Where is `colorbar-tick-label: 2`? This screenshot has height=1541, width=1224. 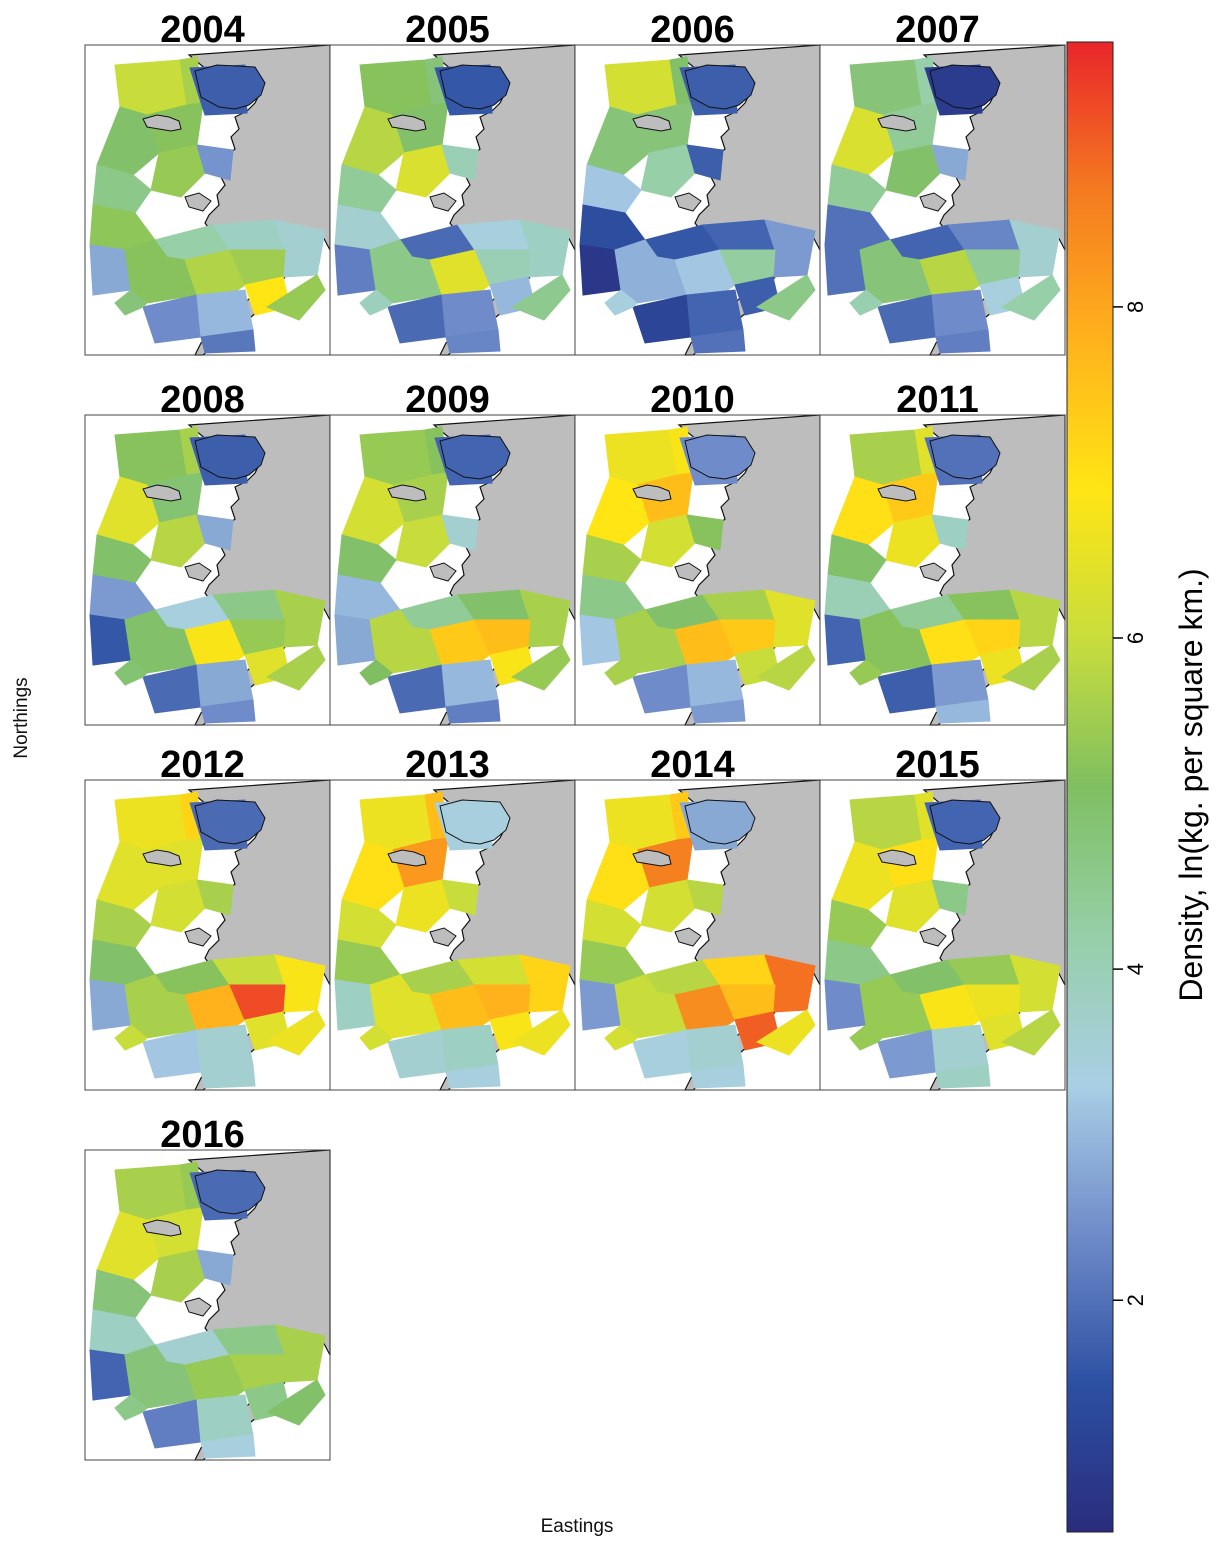 colorbar-tick-label: 2 is located at coordinates (1135, 1300).